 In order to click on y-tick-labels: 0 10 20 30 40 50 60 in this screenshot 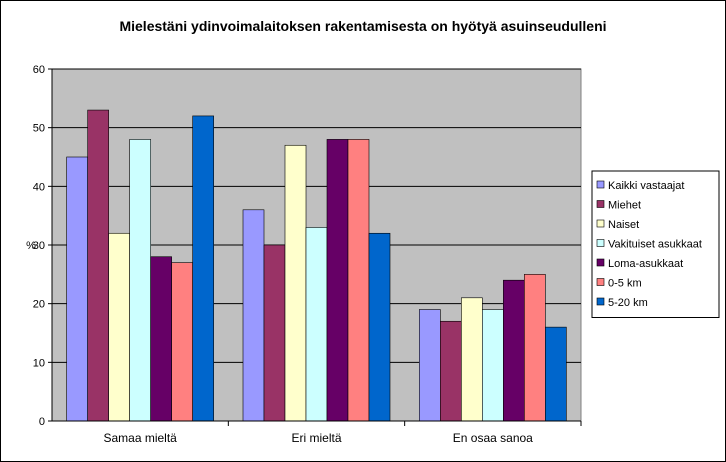, I will do `click(39, 246)`.